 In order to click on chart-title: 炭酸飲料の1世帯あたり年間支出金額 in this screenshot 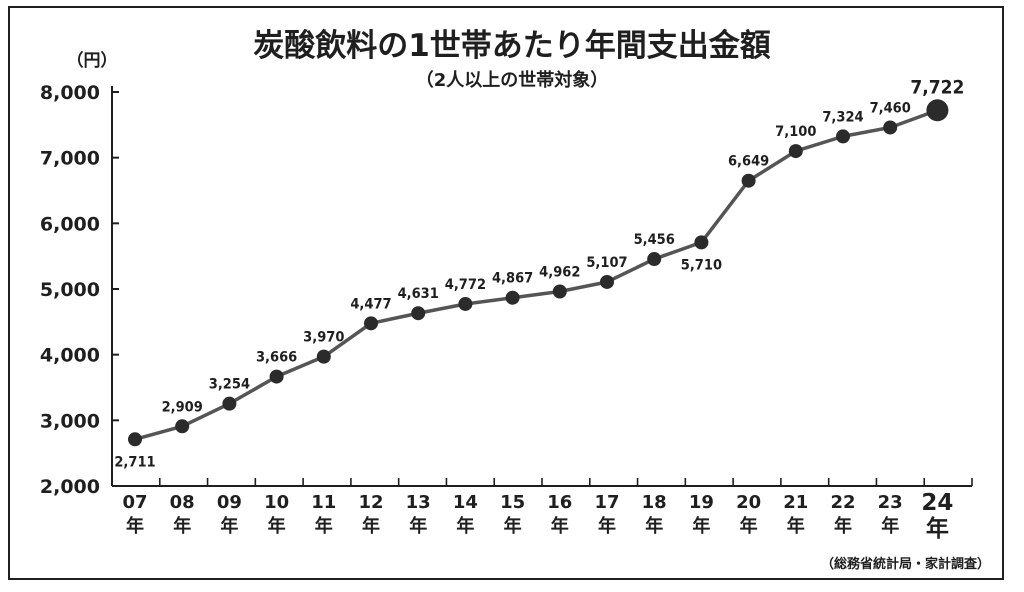, I will do `click(512, 46)`.